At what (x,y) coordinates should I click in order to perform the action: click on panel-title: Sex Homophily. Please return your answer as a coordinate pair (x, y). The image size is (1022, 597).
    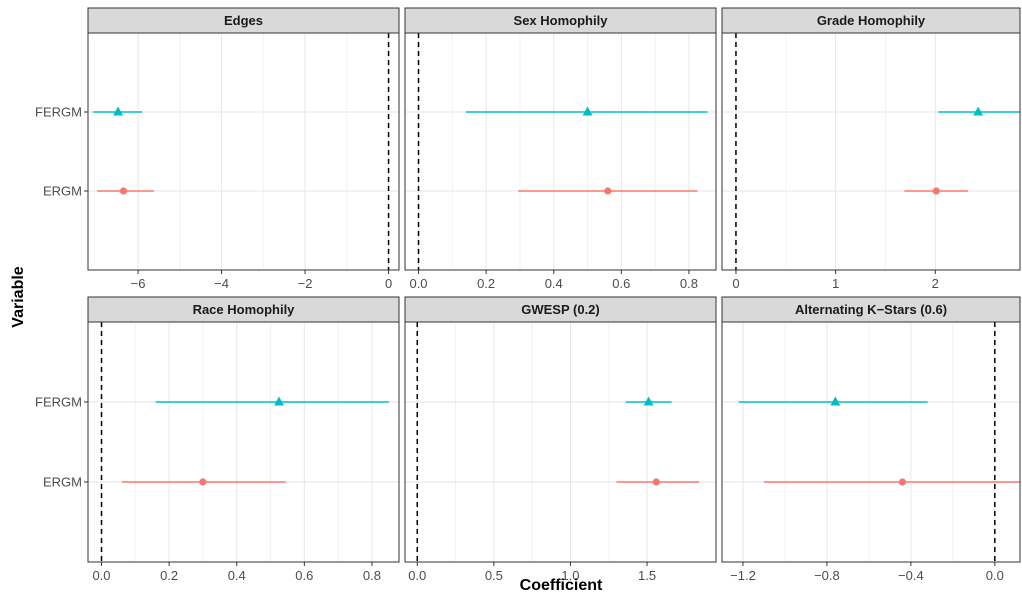
    Looking at the image, I should click on (561, 20).